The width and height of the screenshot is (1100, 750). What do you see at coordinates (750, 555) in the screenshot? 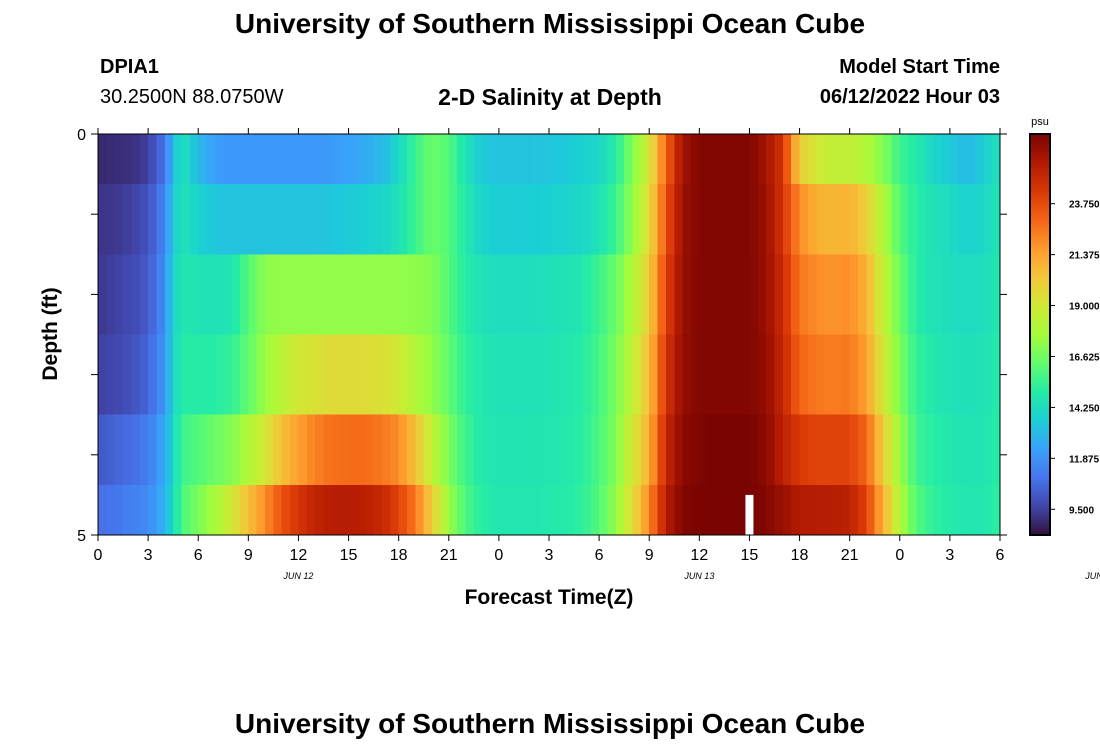
I see `x-tick-label: 15` at bounding box center [750, 555].